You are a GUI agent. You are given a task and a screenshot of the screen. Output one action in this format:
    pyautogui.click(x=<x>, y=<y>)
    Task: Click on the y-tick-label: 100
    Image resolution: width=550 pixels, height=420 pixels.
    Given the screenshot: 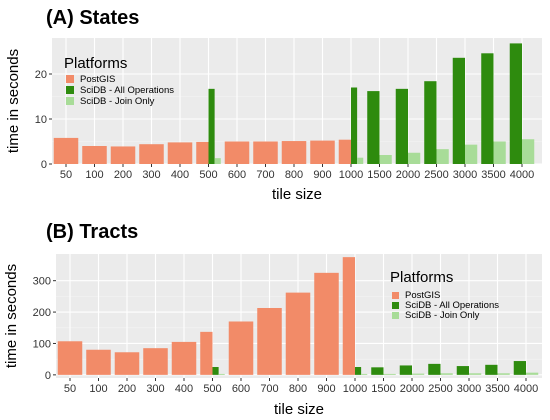 What is the action you would take?
    pyautogui.click(x=42, y=344)
    